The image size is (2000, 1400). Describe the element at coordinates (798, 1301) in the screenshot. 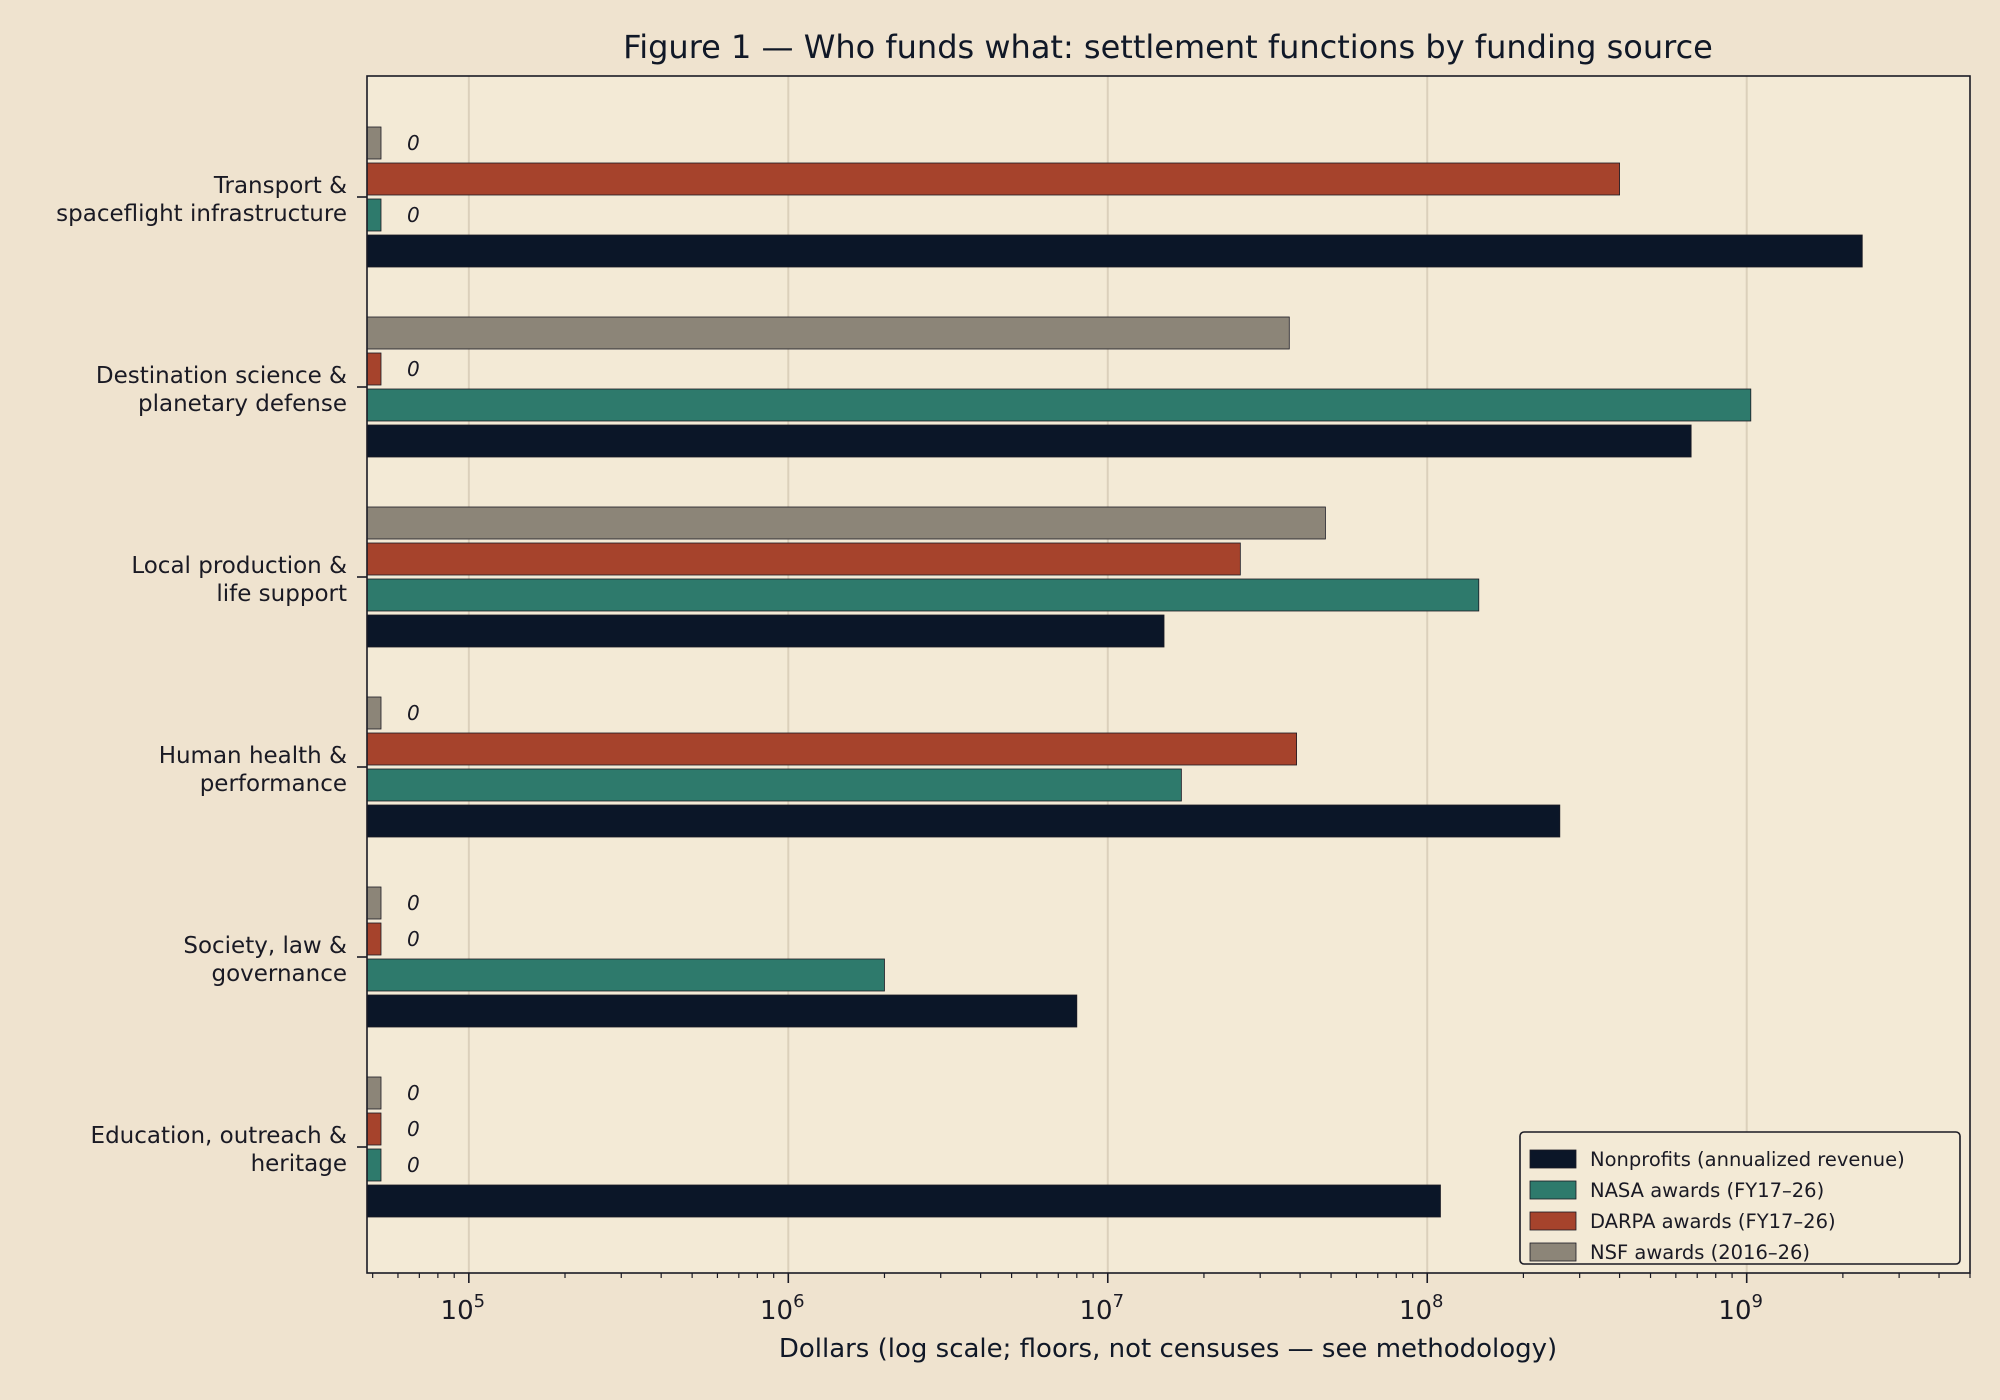

I see `x-tick-label-exponent: 6` at that location.